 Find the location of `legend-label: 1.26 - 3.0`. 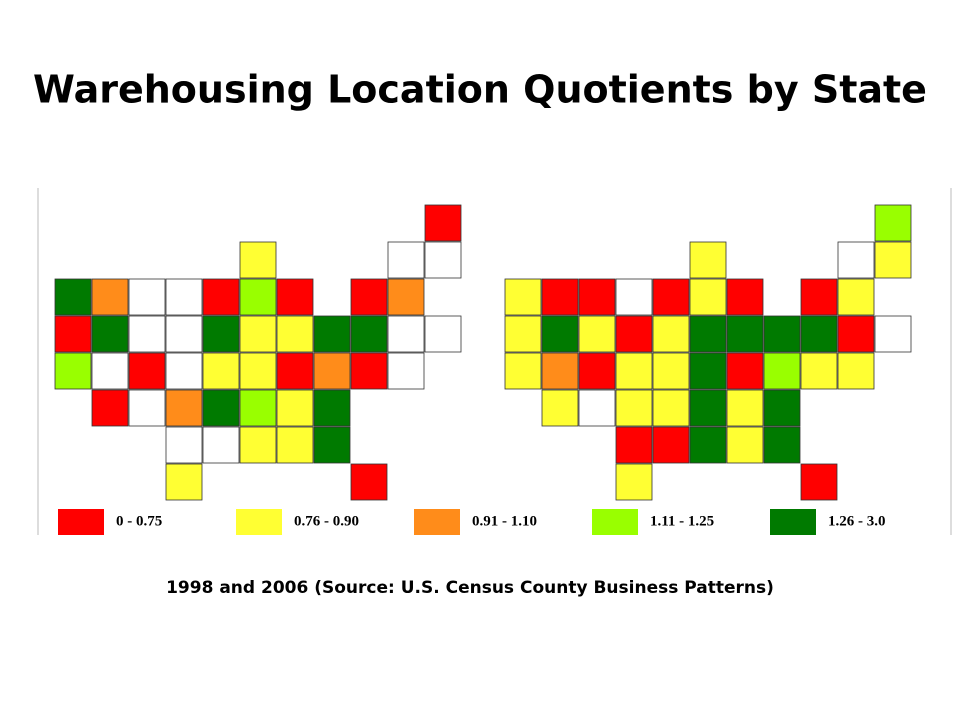

legend-label: 1.26 - 3.0 is located at coordinates (857, 521).